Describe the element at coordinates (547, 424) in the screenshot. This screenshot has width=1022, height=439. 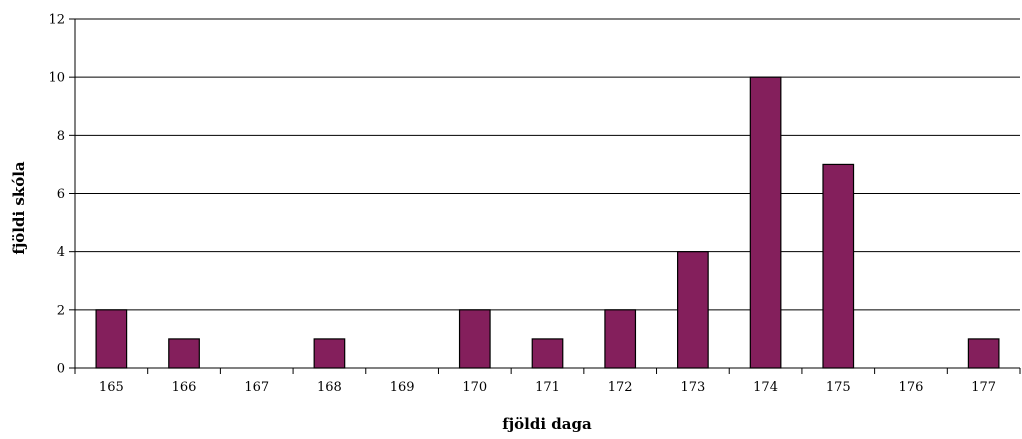
I see `x-axis-title: fjöldi daga` at that location.